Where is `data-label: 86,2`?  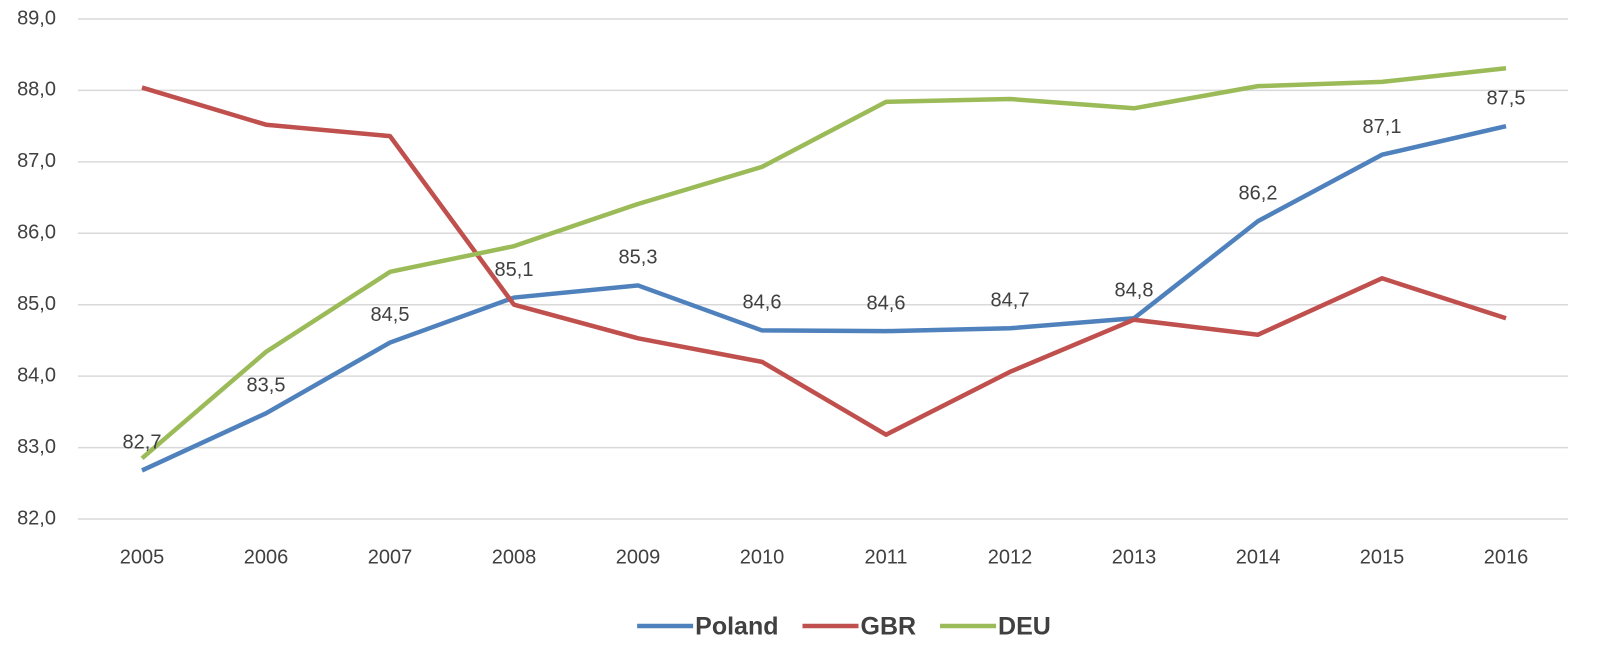 data-label: 86,2 is located at coordinates (1258, 193).